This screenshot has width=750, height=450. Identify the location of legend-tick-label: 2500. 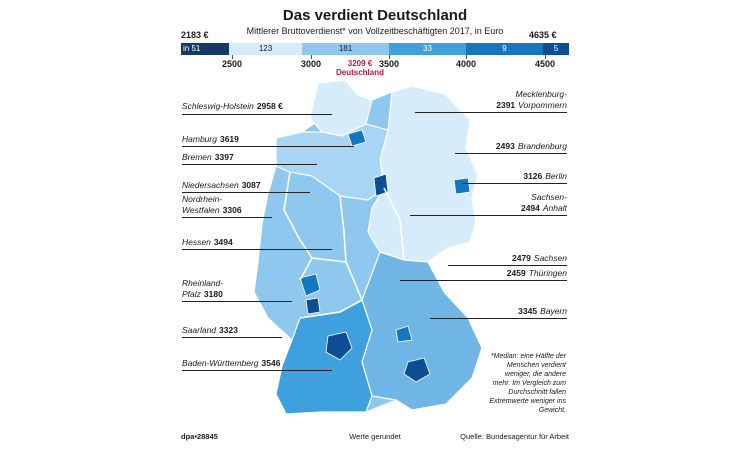
(232, 64).